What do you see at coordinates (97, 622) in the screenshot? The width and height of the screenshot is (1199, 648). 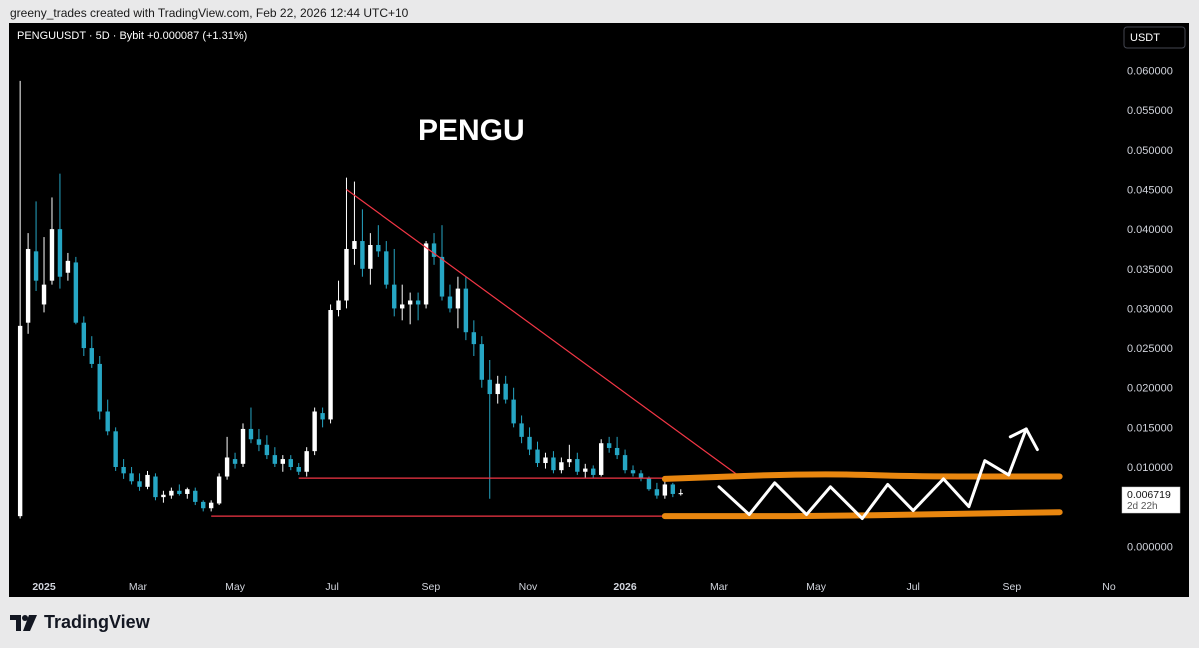 I see `tradingview-logo-text: TradingView` at bounding box center [97, 622].